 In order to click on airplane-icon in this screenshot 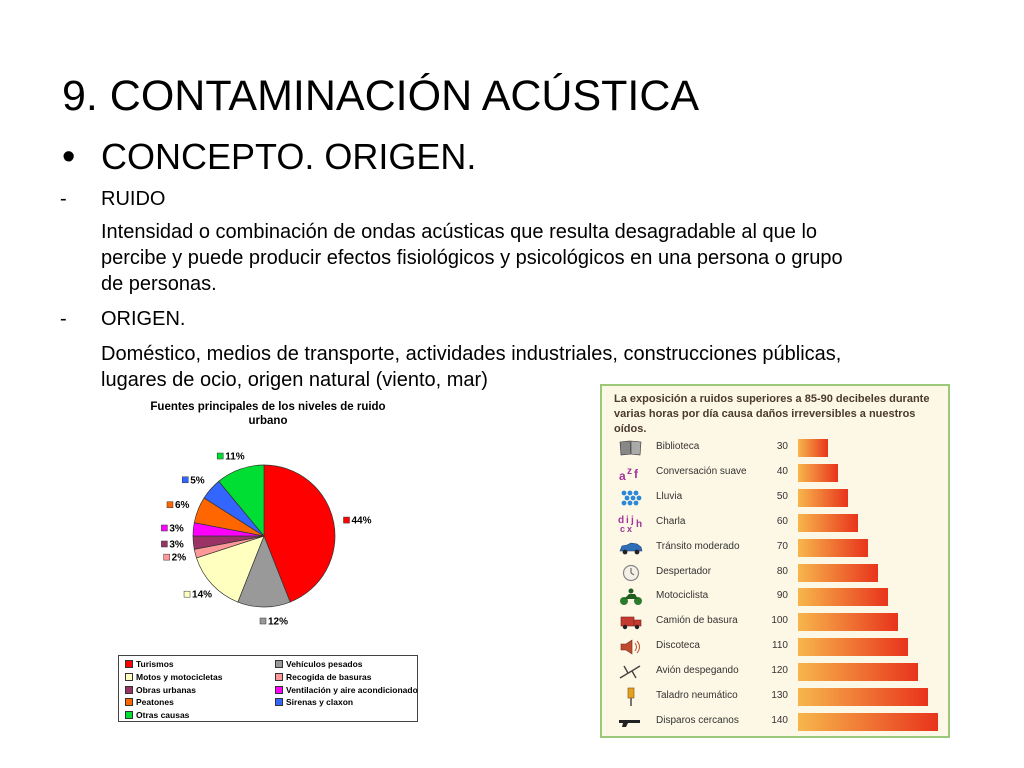, I will do `click(631, 672)`.